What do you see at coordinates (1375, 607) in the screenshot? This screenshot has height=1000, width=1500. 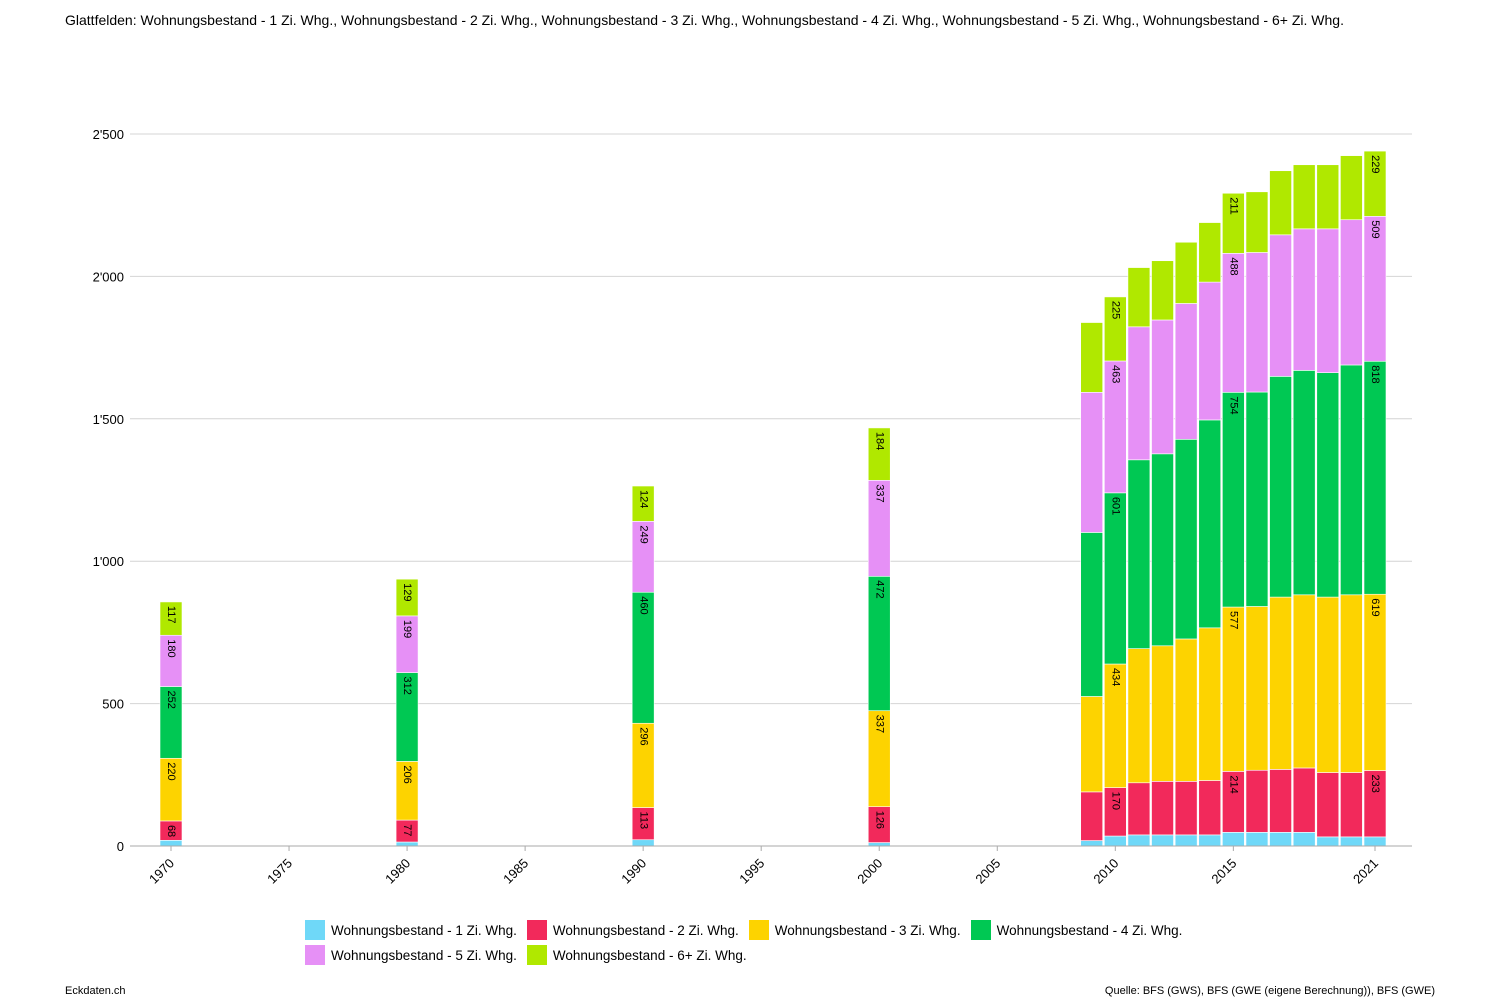 I see `data-label: 619` at bounding box center [1375, 607].